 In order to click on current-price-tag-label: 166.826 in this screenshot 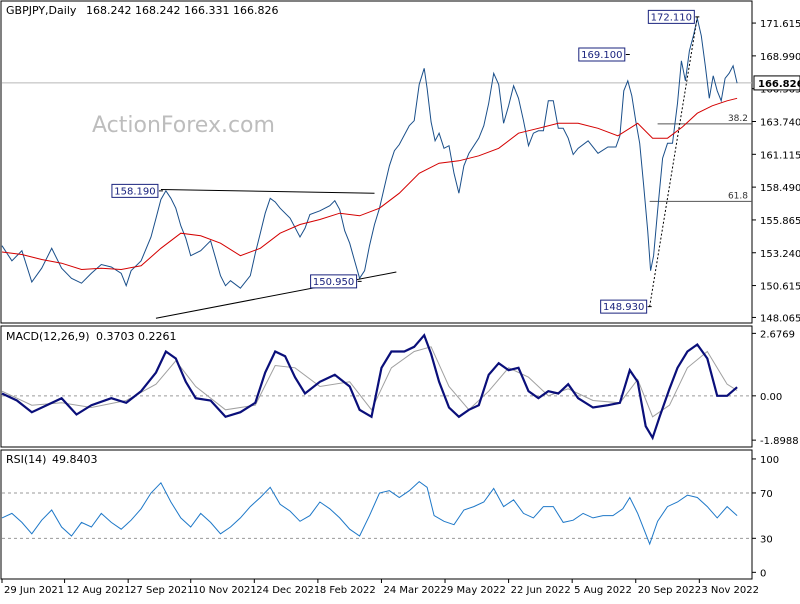, I will do `click(779, 84)`.